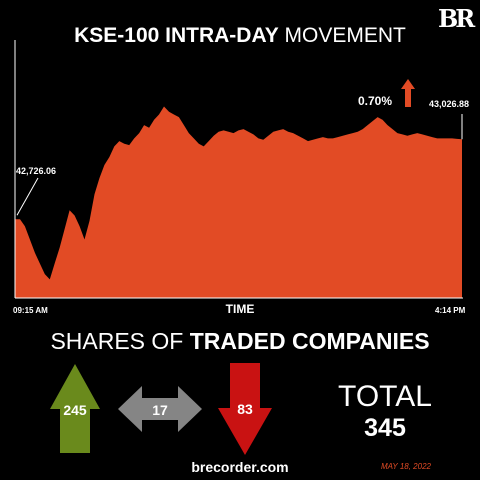 The height and width of the screenshot is (480, 480). I want to click on advancers-up-arrow-icon: 245, so click(75, 408).